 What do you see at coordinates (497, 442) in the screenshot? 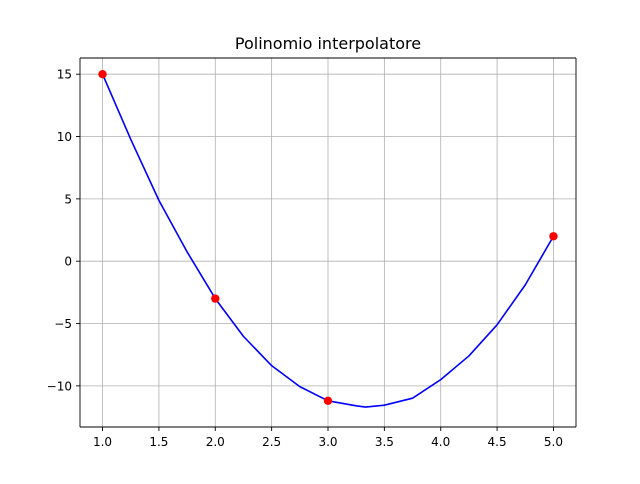
I see `x-tick-label-7: 4.5` at bounding box center [497, 442].